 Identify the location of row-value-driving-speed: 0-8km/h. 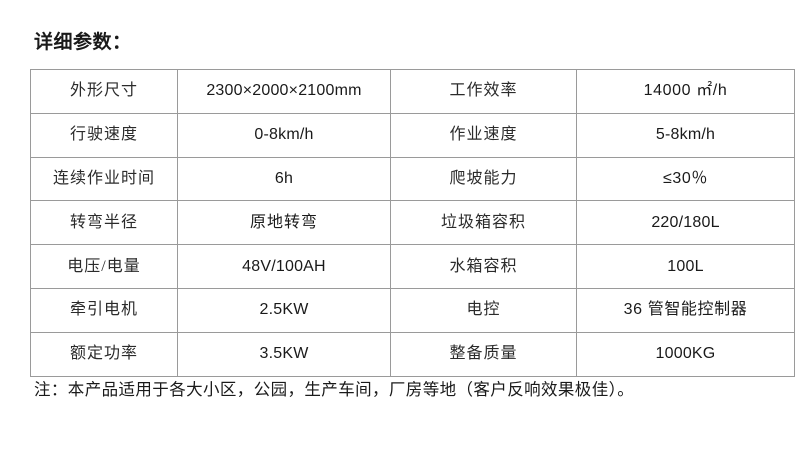
(284, 135).